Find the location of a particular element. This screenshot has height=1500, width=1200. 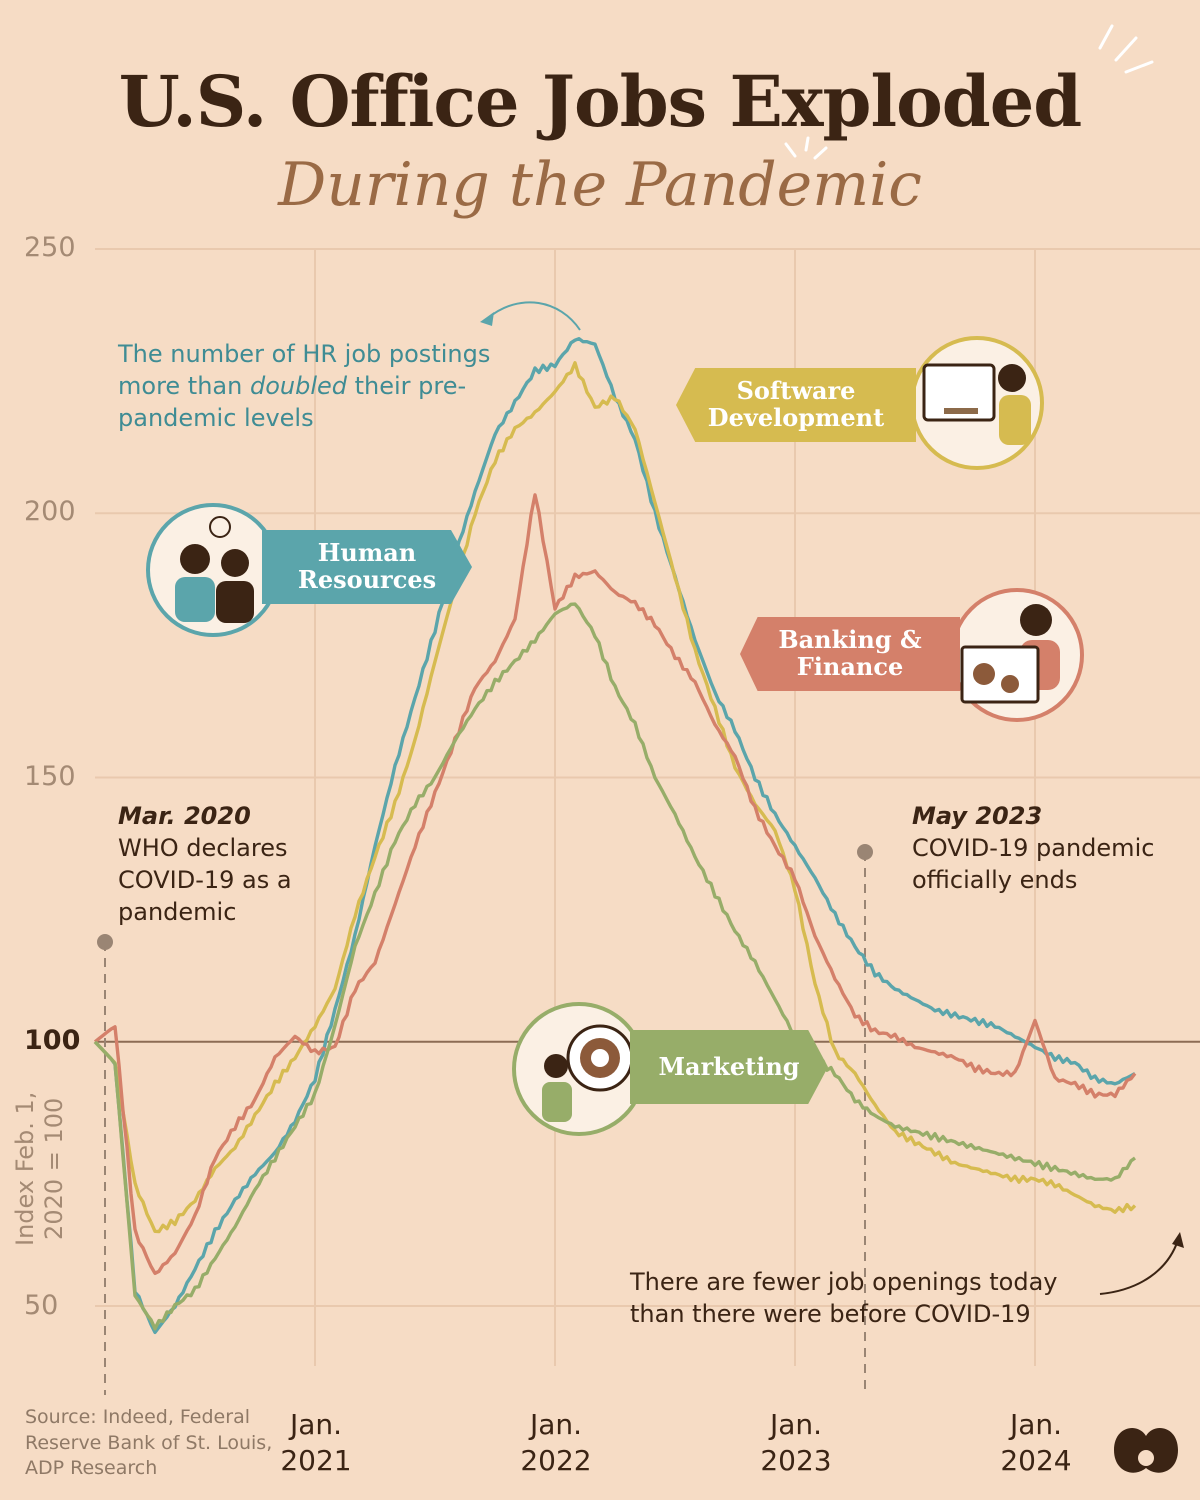

today-annotation-arrow is located at coordinates (1139, 1267).